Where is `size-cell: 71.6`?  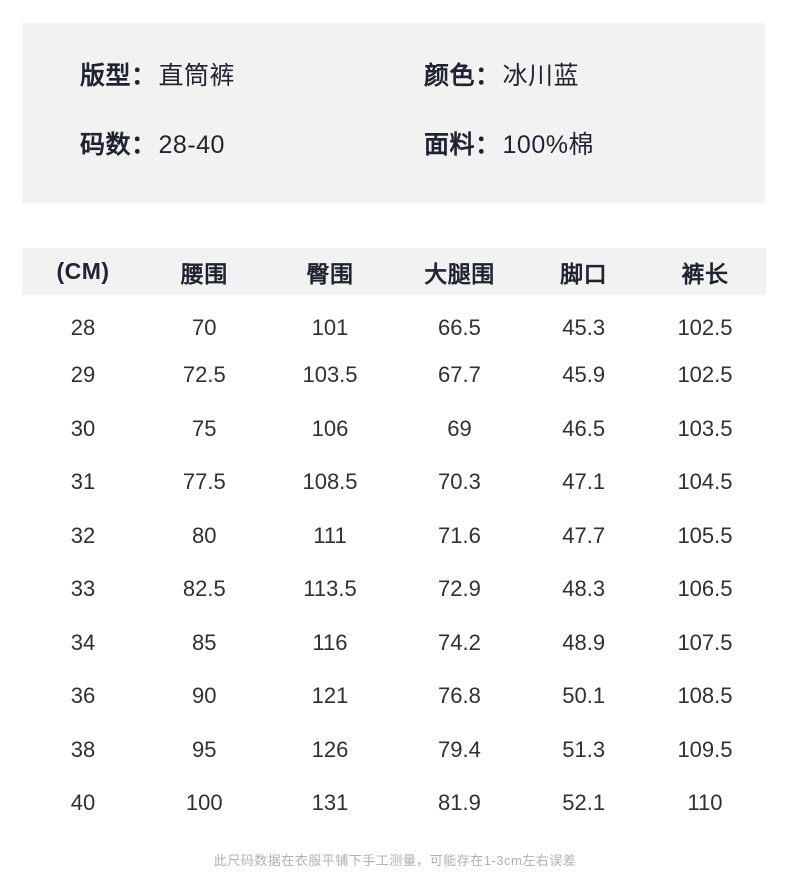 size-cell: 71.6 is located at coordinates (459, 535).